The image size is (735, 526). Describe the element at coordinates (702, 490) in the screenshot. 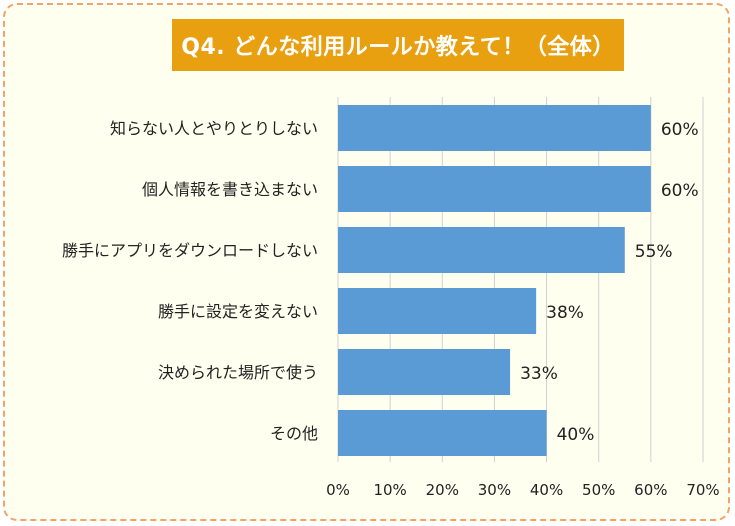

I see `x-tick-label: 70%` at that location.